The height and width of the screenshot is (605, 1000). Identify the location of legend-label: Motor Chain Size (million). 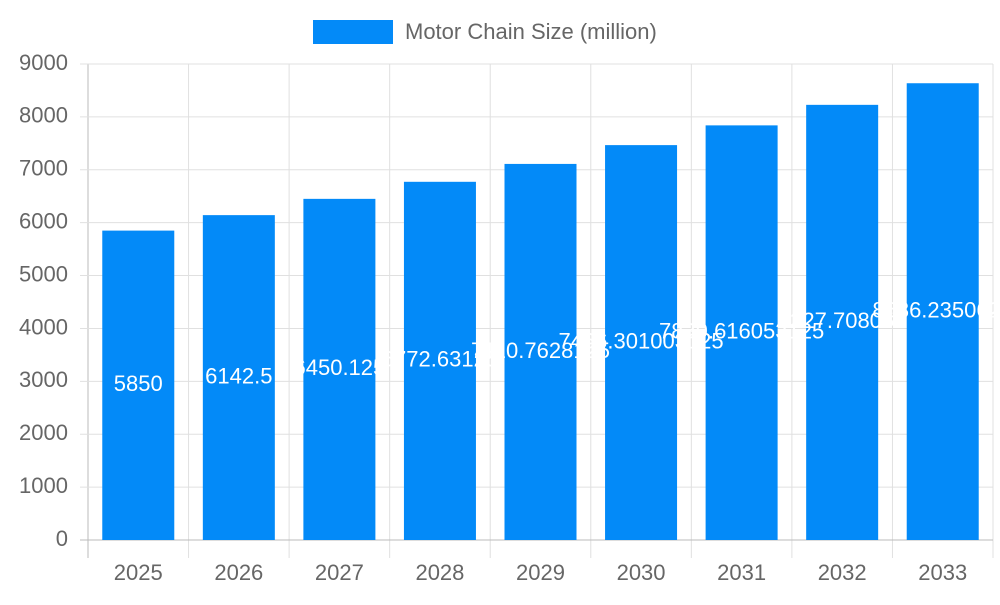
(531, 31).